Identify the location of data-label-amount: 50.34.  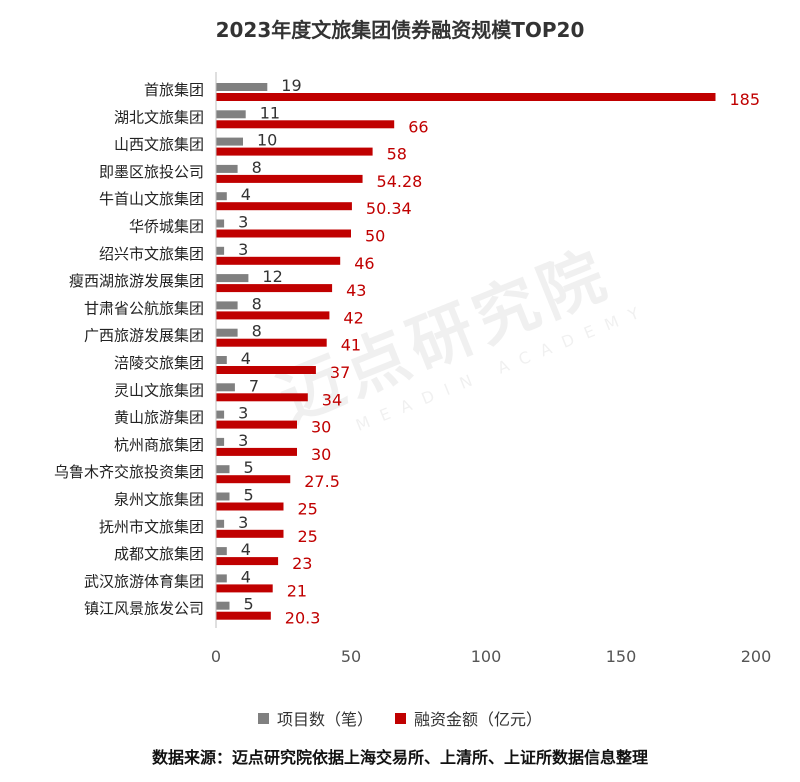
(389, 208).